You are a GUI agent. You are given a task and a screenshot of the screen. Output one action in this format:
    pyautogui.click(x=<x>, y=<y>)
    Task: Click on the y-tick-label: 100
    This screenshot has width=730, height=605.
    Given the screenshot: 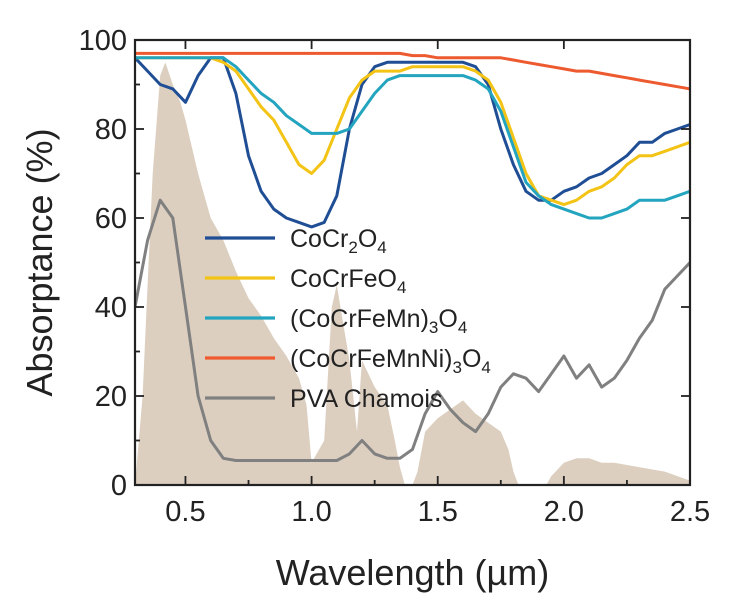 What is the action you would take?
    pyautogui.click(x=103, y=41)
    